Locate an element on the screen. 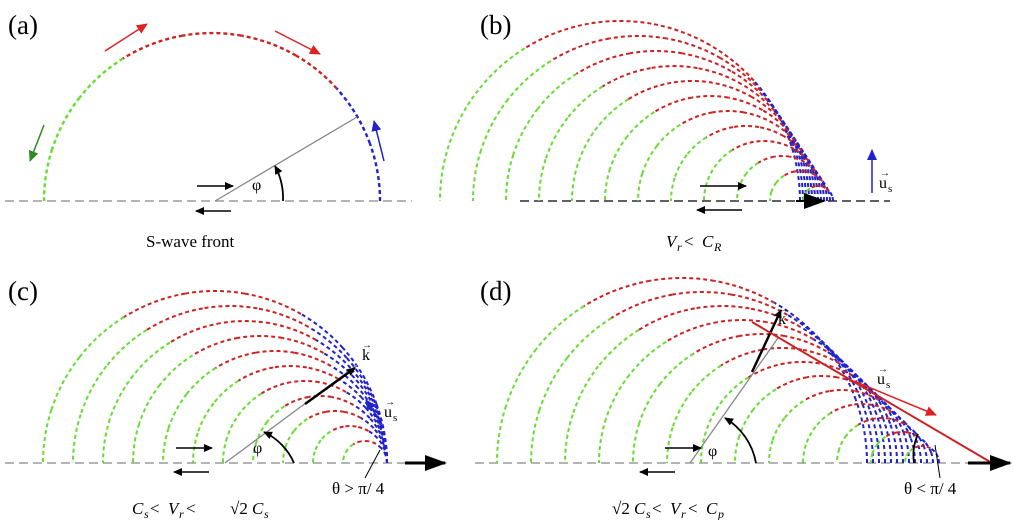  panel-c-phi: φ is located at coordinates (257, 448).